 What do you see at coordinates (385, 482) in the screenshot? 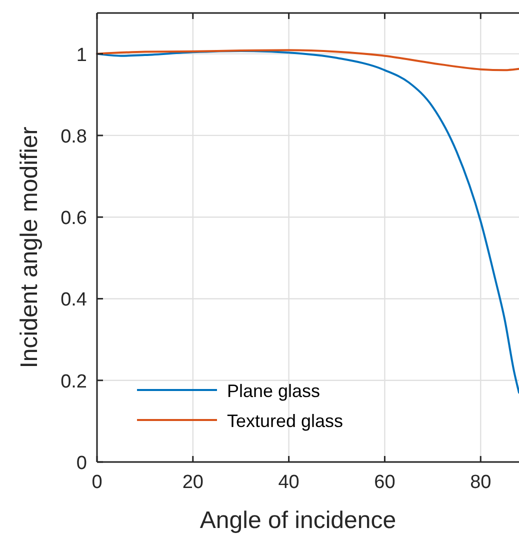
I see `x-tick-label: 60` at bounding box center [385, 482].